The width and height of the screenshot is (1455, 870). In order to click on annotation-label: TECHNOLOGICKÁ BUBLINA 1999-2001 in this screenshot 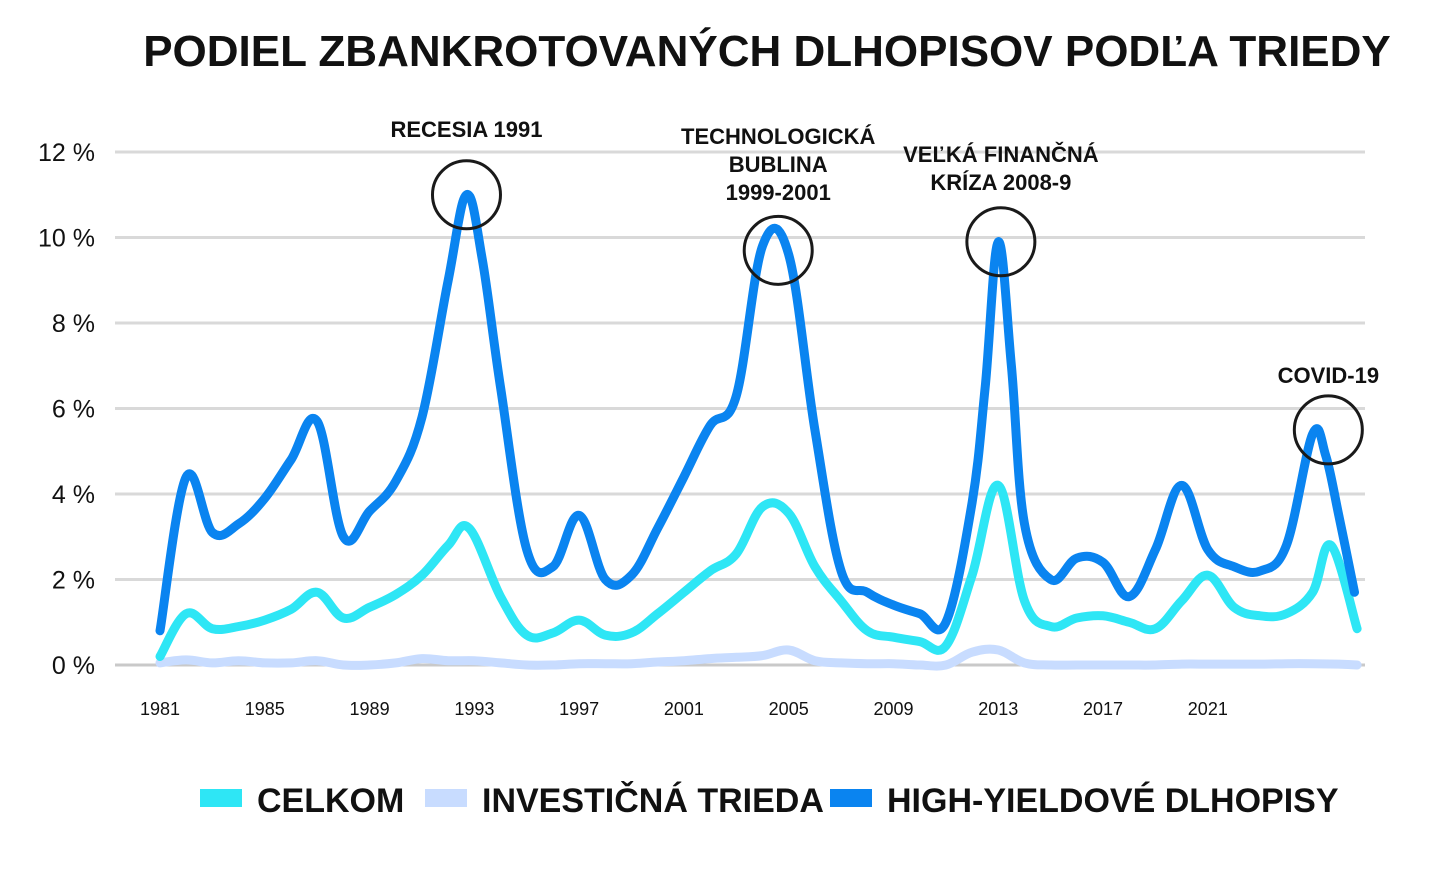, I will do `click(778, 164)`.